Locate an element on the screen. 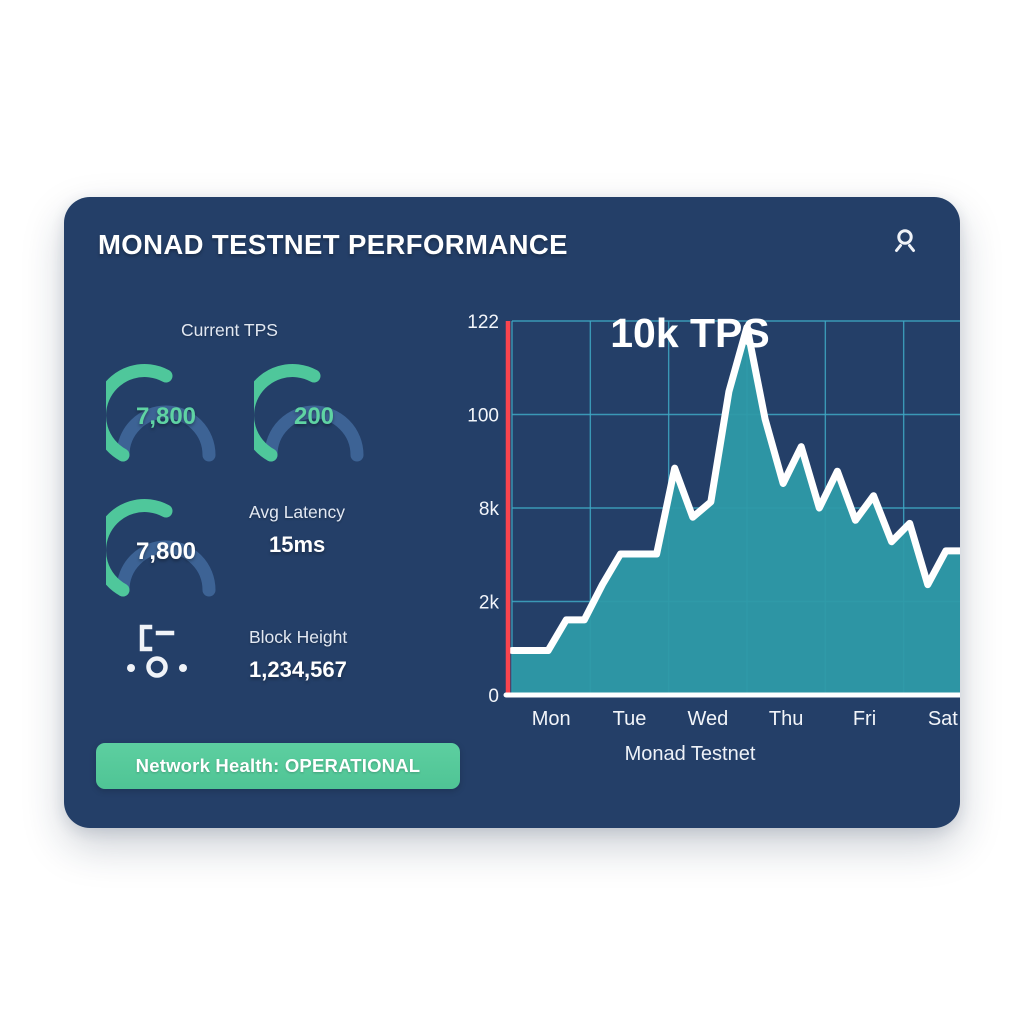 This screenshot has width=1024, height=1024. gauge-secondary: 200 is located at coordinates (307, 414).